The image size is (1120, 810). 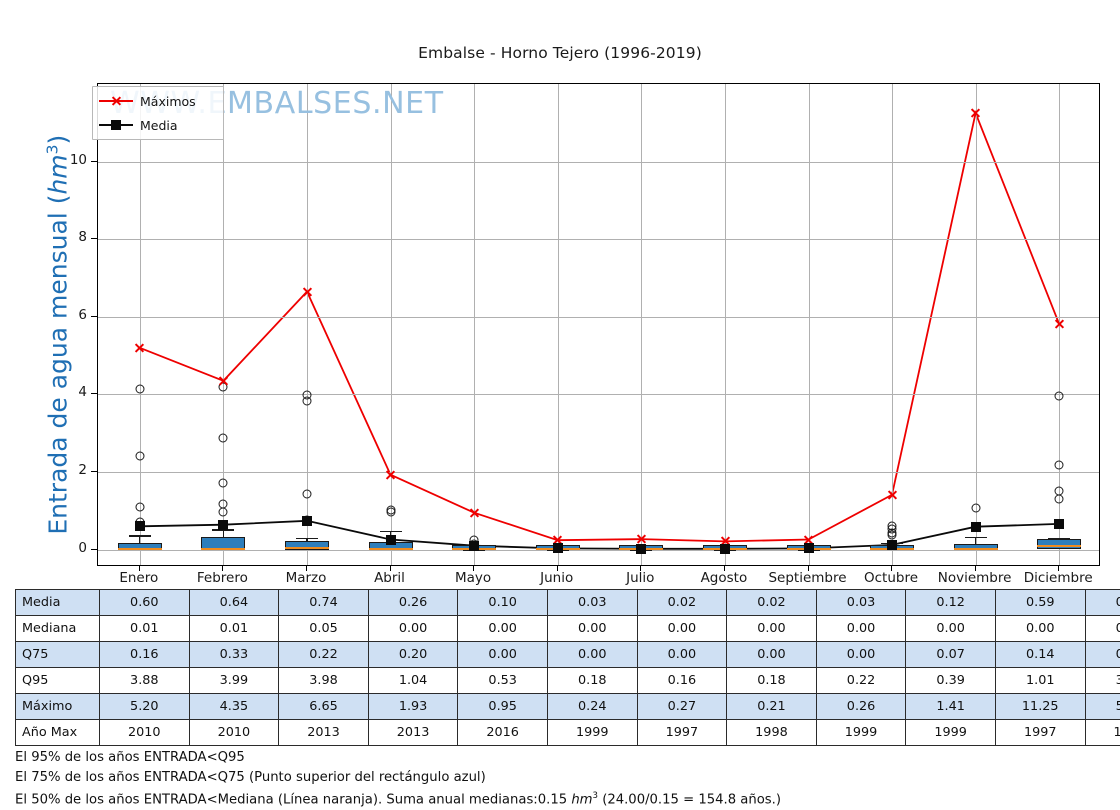 I want to click on table-cell: 0.12, so click(x=950, y=602).